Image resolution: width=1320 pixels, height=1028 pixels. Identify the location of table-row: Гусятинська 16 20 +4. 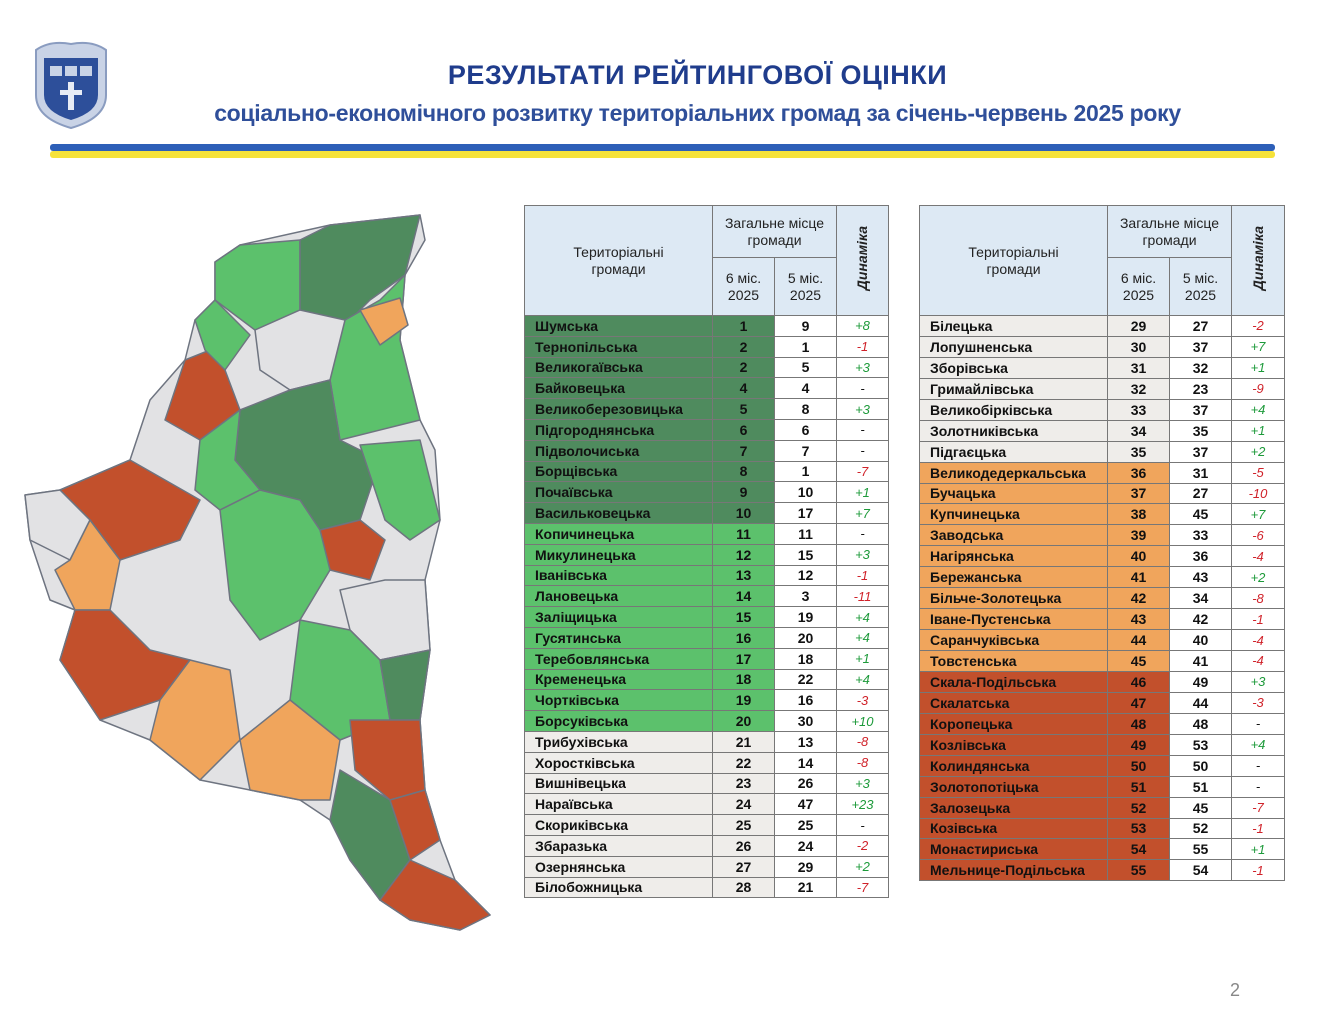
(706, 637).